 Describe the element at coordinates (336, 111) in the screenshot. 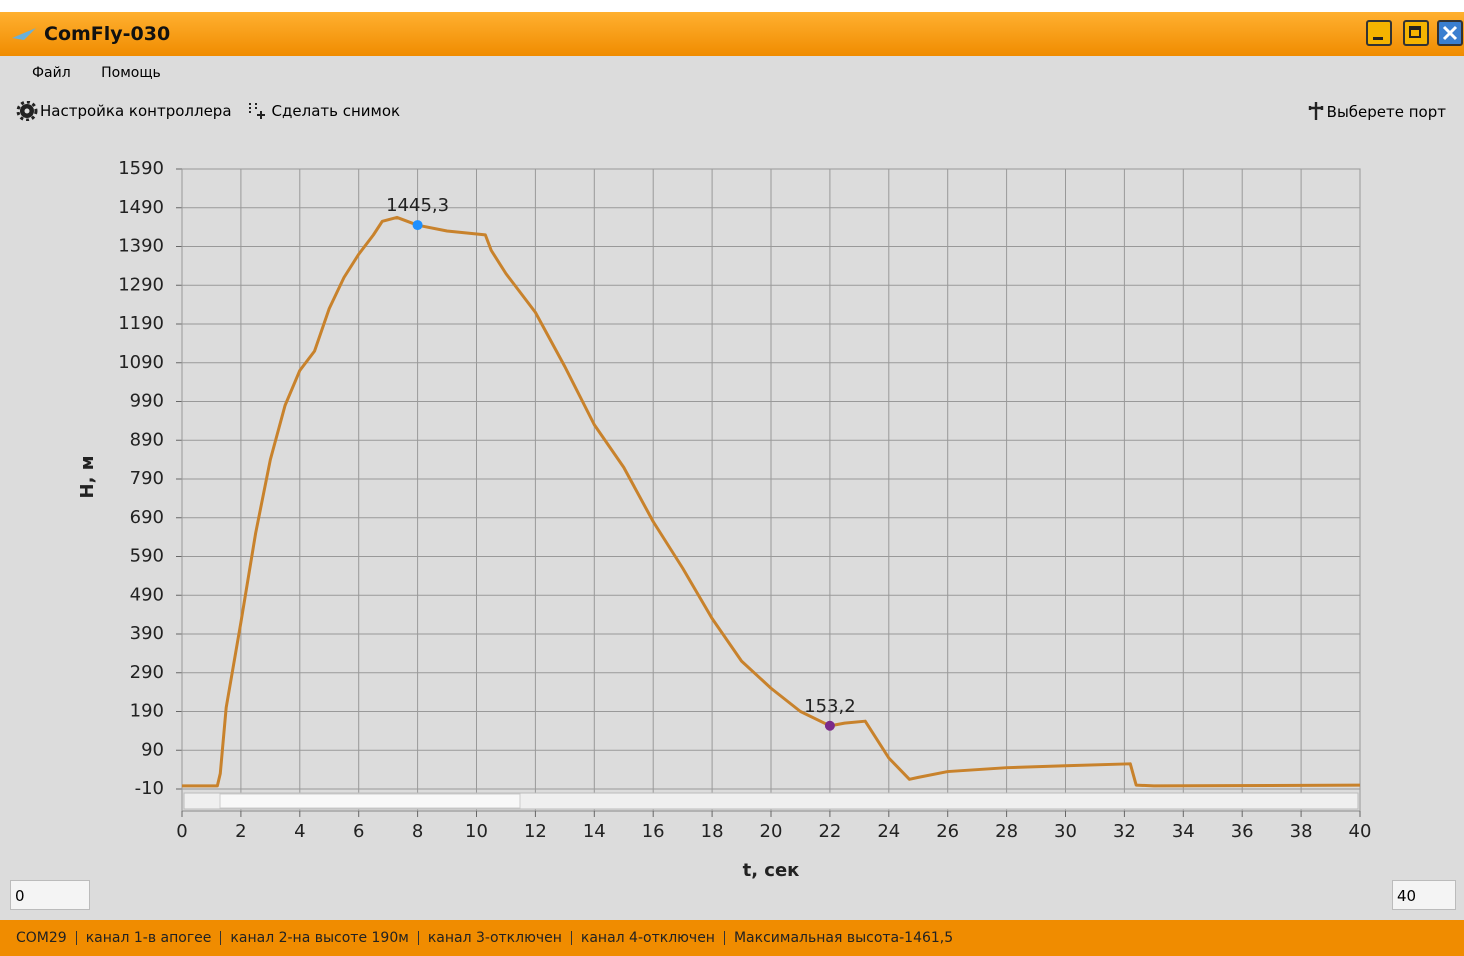

I see `toolbar-button: Сделать снимок` at that location.